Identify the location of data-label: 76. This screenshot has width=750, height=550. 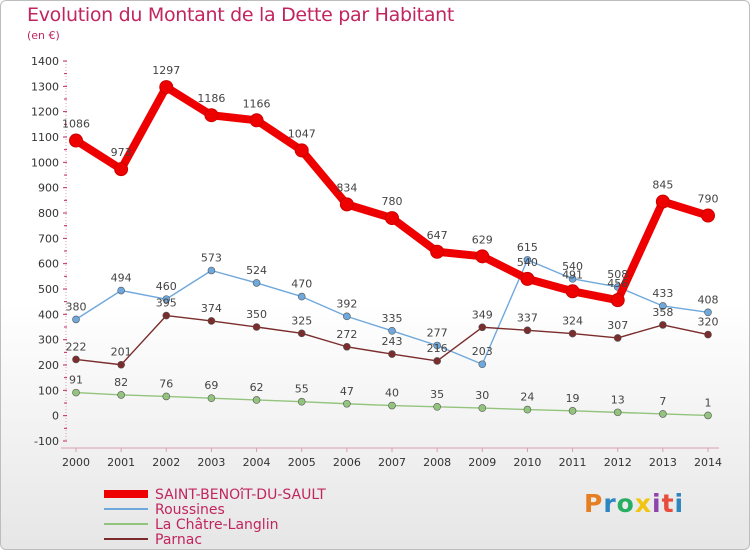
(166, 383).